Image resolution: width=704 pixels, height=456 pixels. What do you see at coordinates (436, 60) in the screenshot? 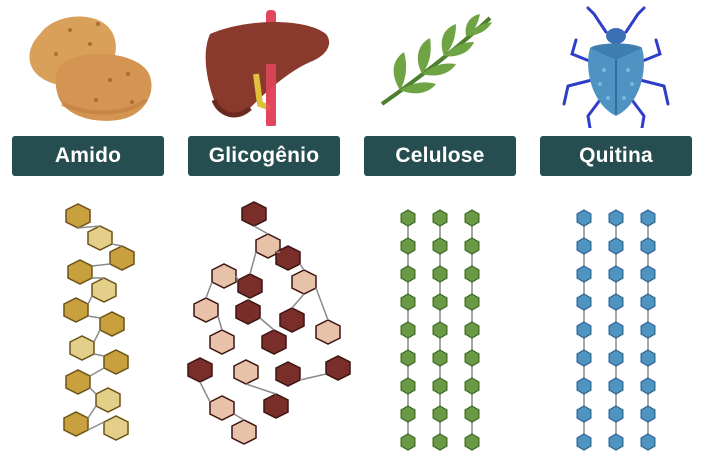
I see `leaf-icon` at bounding box center [436, 60].